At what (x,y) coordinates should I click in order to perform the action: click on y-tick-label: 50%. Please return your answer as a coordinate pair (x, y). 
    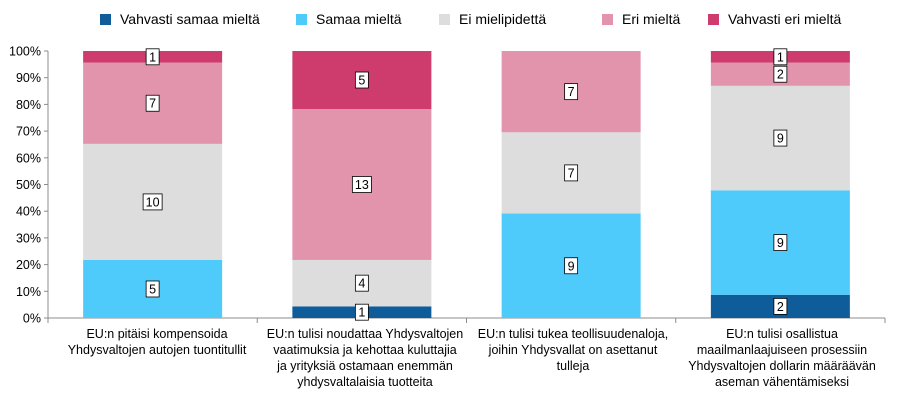
    Looking at the image, I should click on (28, 185).